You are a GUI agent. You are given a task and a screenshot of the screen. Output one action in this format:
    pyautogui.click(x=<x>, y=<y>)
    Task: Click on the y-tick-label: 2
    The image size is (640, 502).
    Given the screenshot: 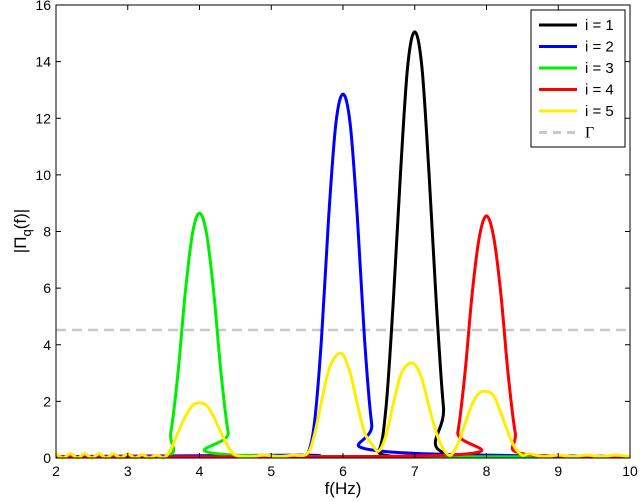 What is the action you would take?
    pyautogui.click(x=47, y=401)
    